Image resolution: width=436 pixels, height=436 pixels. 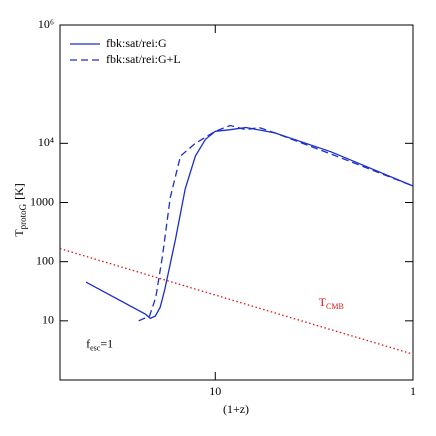 I want to click on annotation: TCMB, so click(x=331, y=303).